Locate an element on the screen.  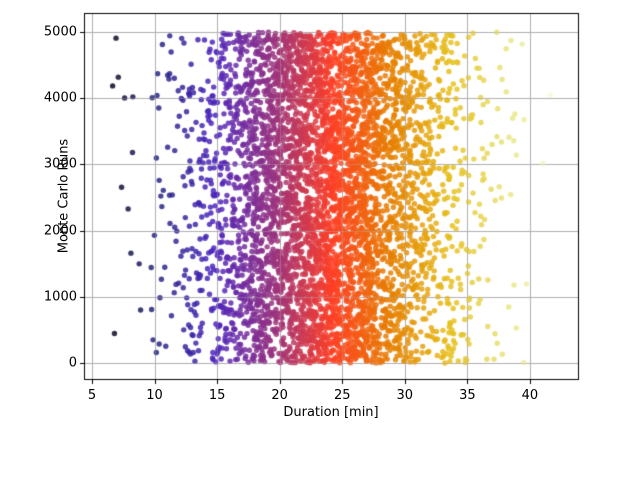
x-tick-label: 10 is located at coordinates (154, 395).